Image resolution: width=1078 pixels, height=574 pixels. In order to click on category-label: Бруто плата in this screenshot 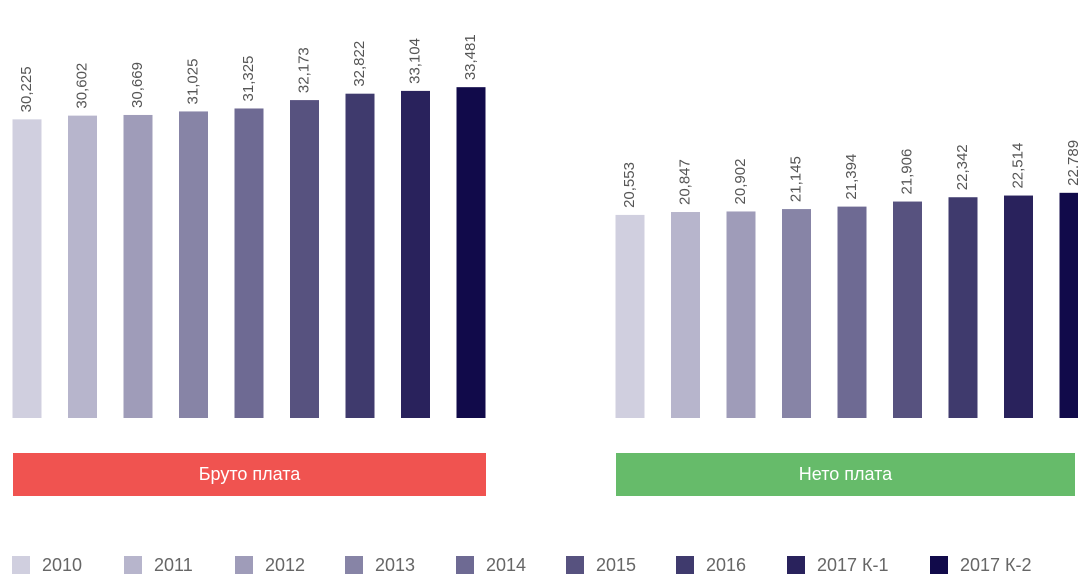, I will do `click(250, 474)`.